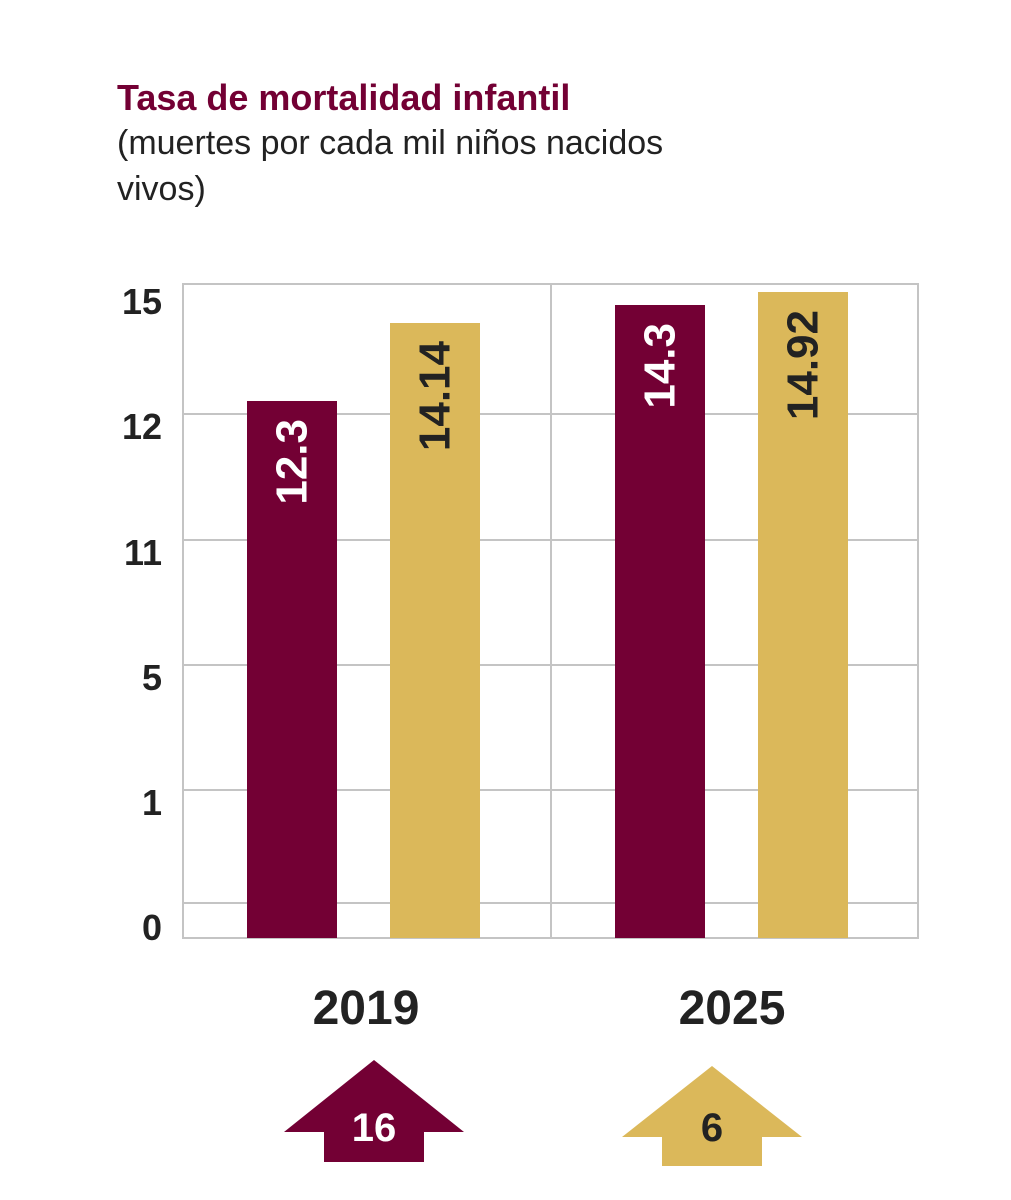  Describe the element at coordinates (712, 1128) in the screenshot. I see `badge-label: 6` at that location.